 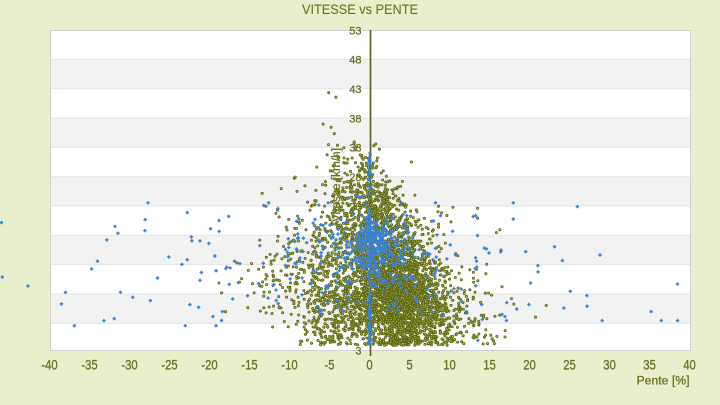 I want to click on svg-text: -5, so click(x=330, y=365).